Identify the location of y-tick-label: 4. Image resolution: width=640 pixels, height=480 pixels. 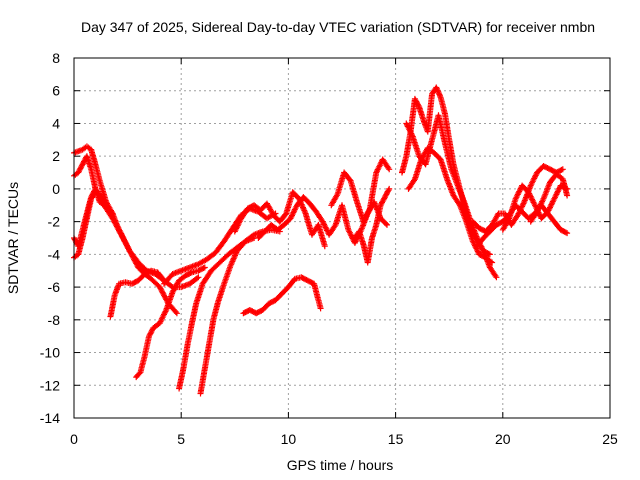
(56, 123).